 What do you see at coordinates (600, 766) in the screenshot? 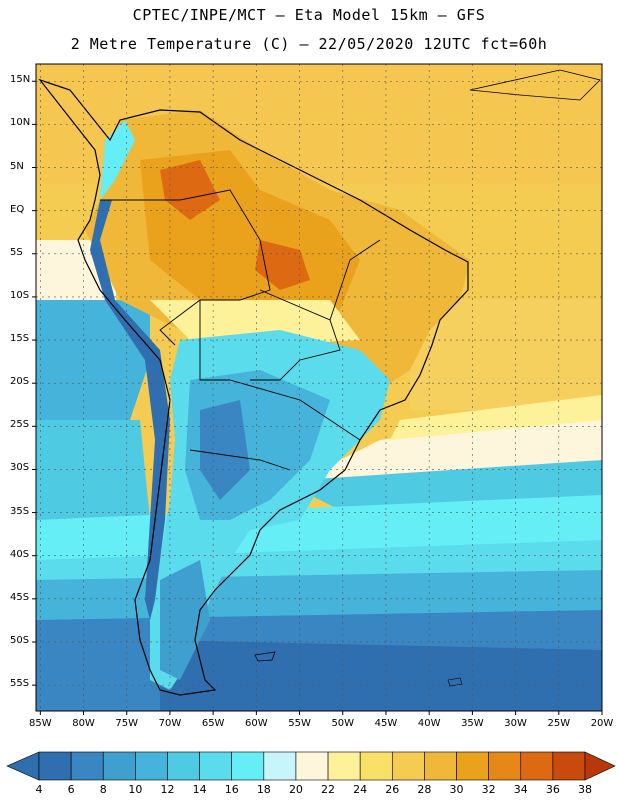
I see `colorbar-high-arrow` at bounding box center [600, 766].